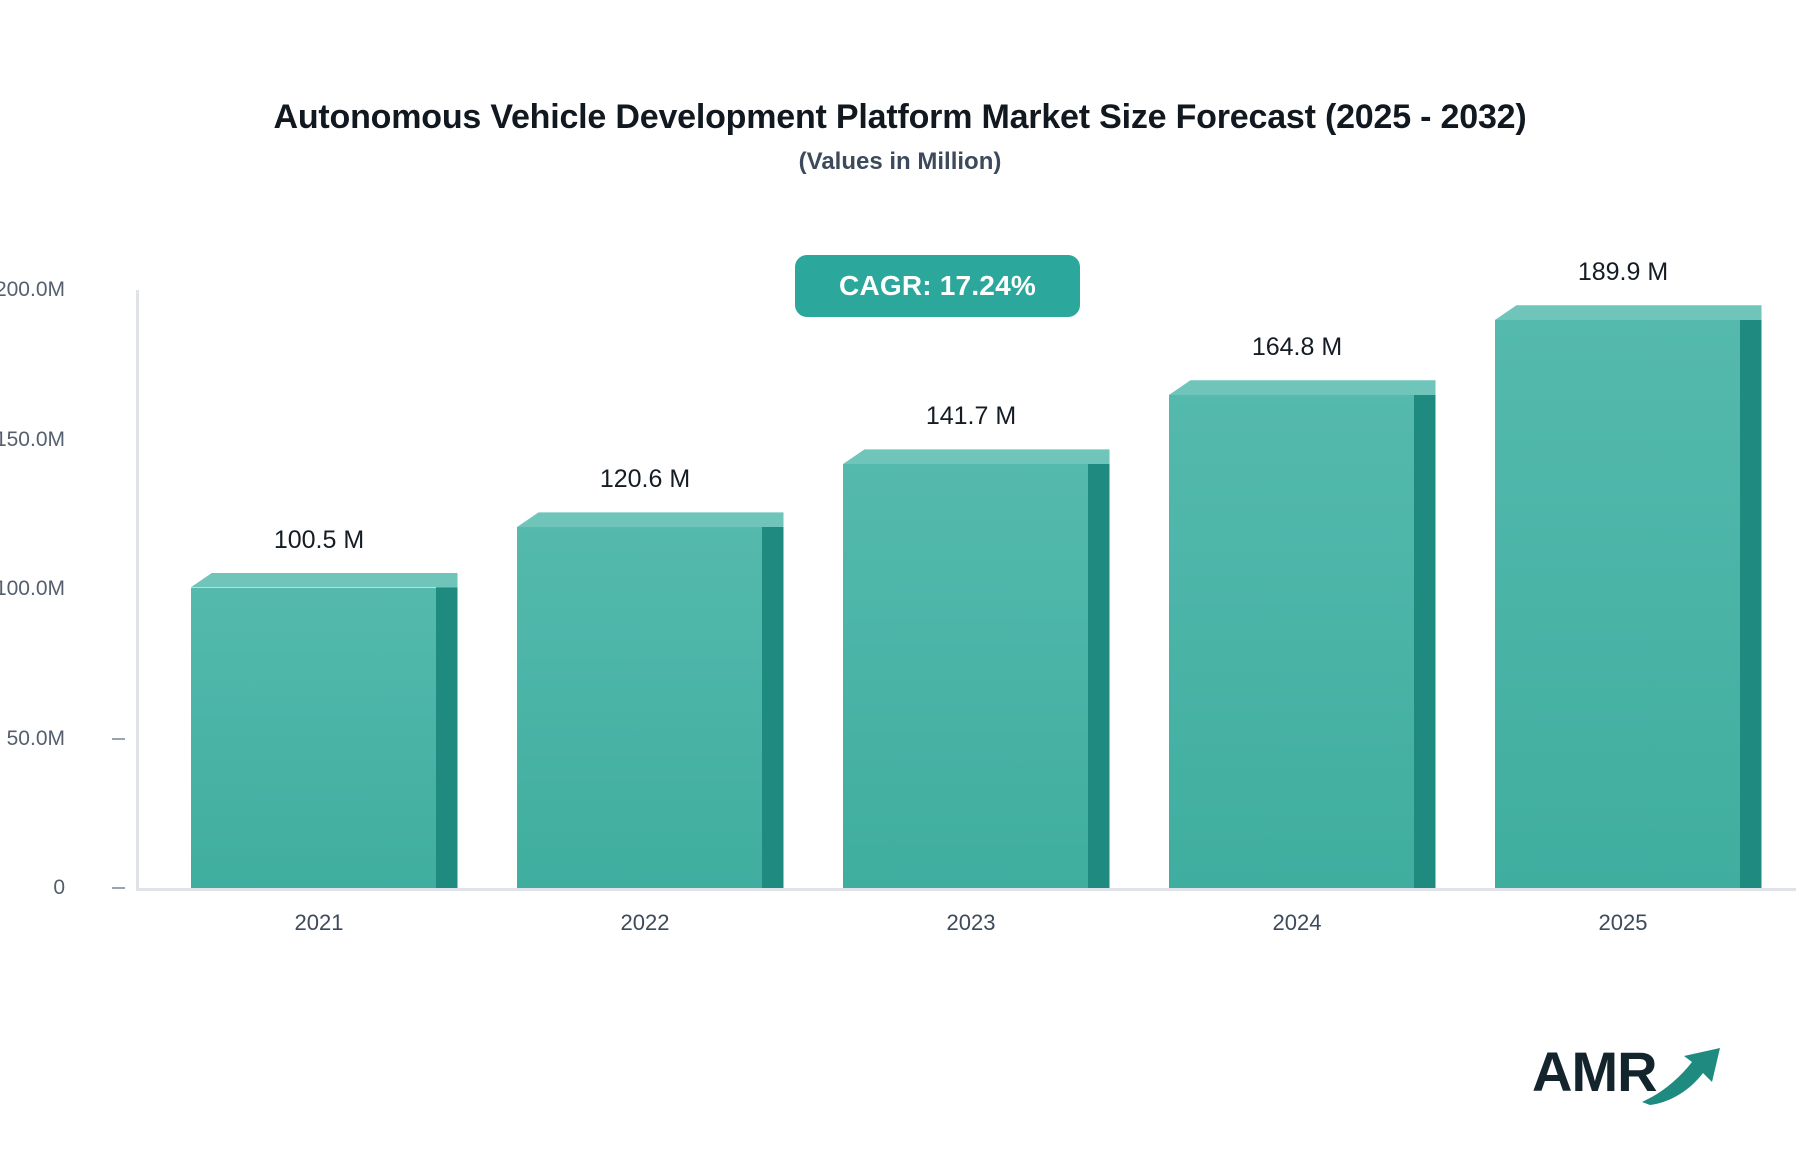  Describe the element at coordinates (319, 539) in the screenshot. I see `bar-value-label: 100.5 M` at that location.